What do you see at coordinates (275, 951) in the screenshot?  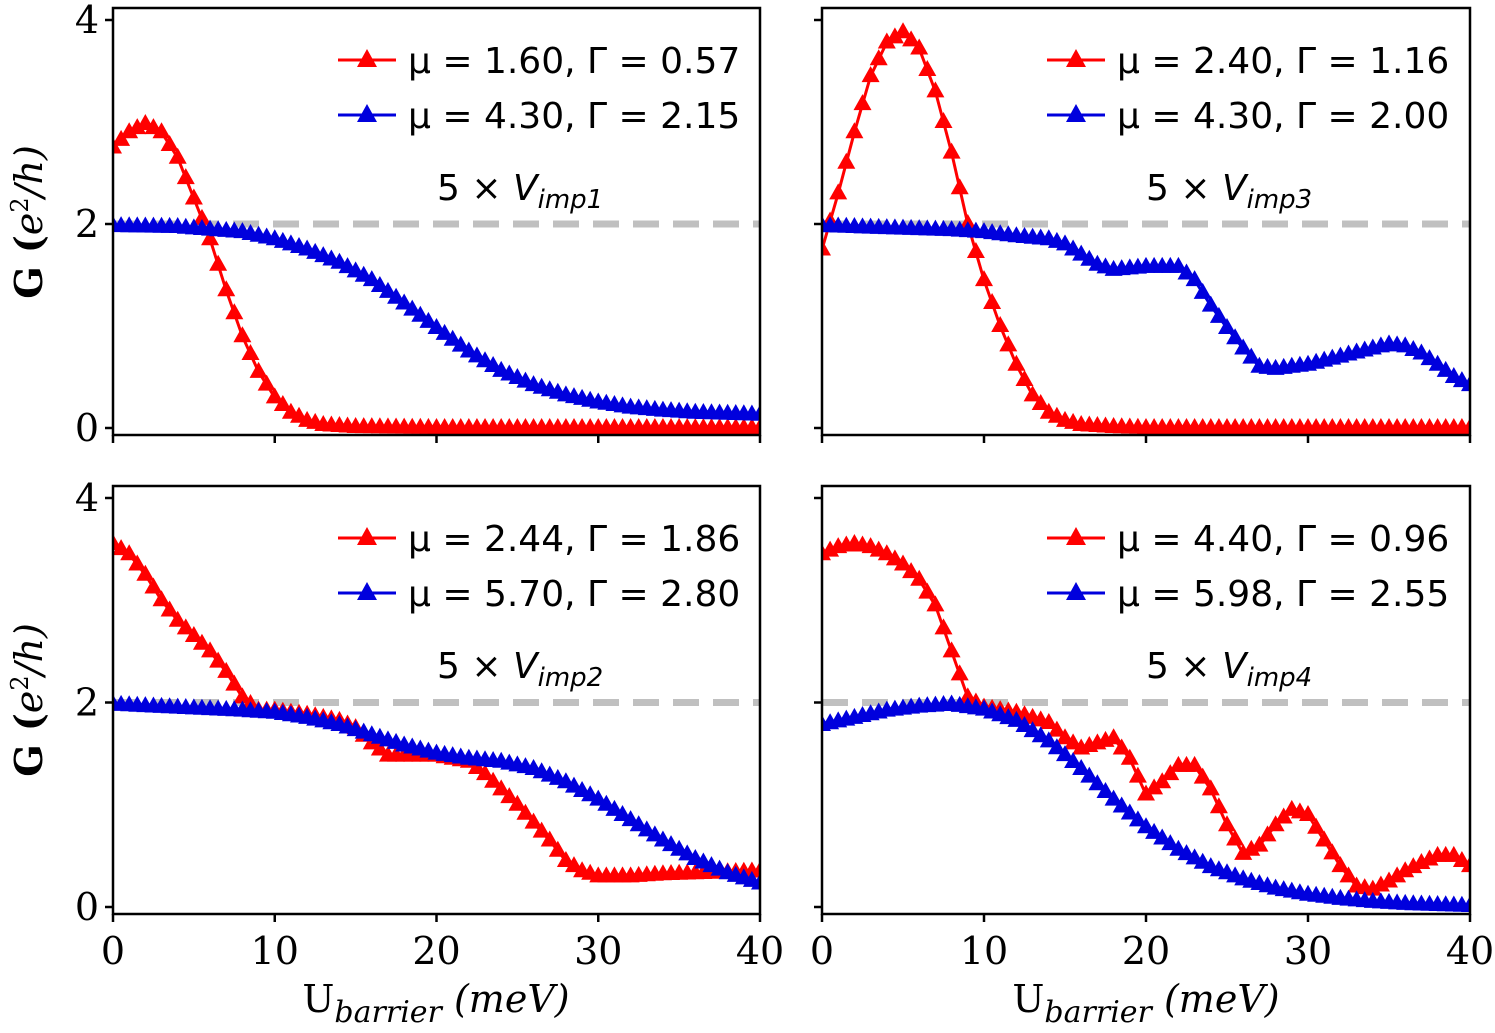 I see `x-tick-label: 10` at bounding box center [275, 951].